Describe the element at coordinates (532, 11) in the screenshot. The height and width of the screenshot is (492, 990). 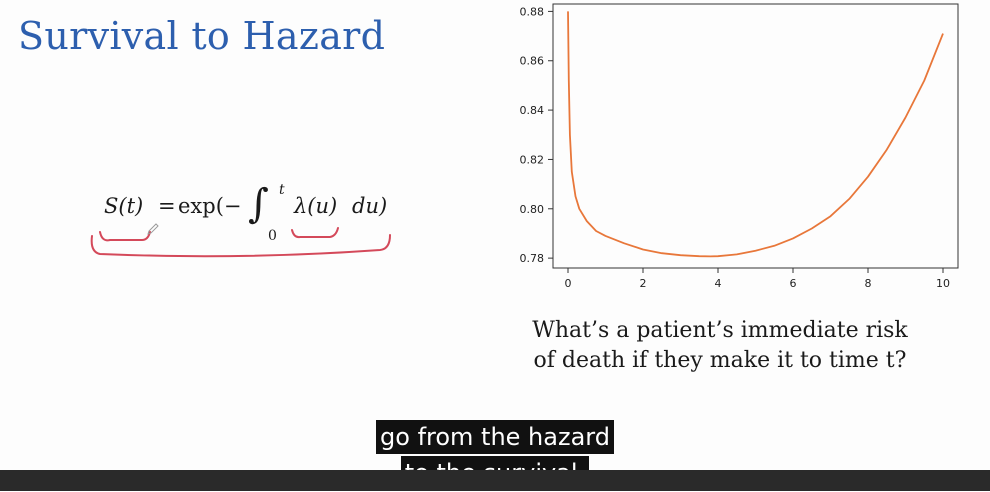
I see `y-tick-label: 0.88` at that location.